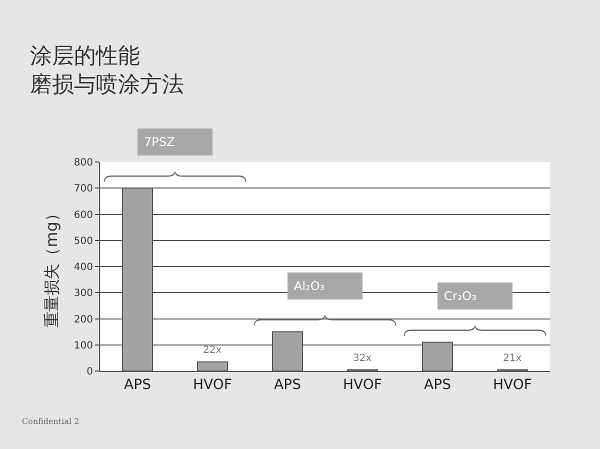 Image resolution: width=600 pixels, height=449 pixels. Describe the element at coordinates (51, 421) in the screenshot. I see `text: Confidential 2` at that location.